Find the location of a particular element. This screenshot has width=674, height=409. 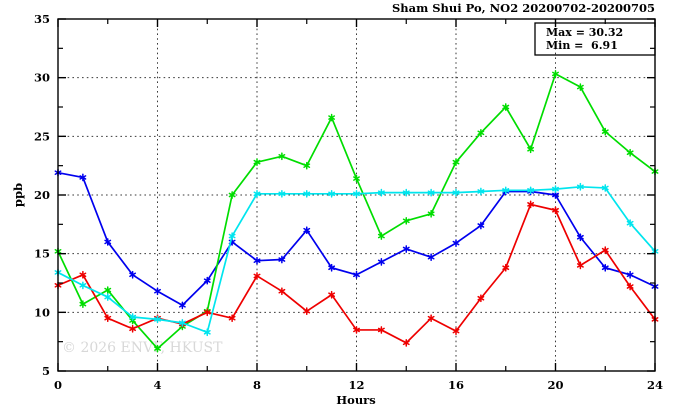

x-tick-label: 12 is located at coordinates (356, 385).